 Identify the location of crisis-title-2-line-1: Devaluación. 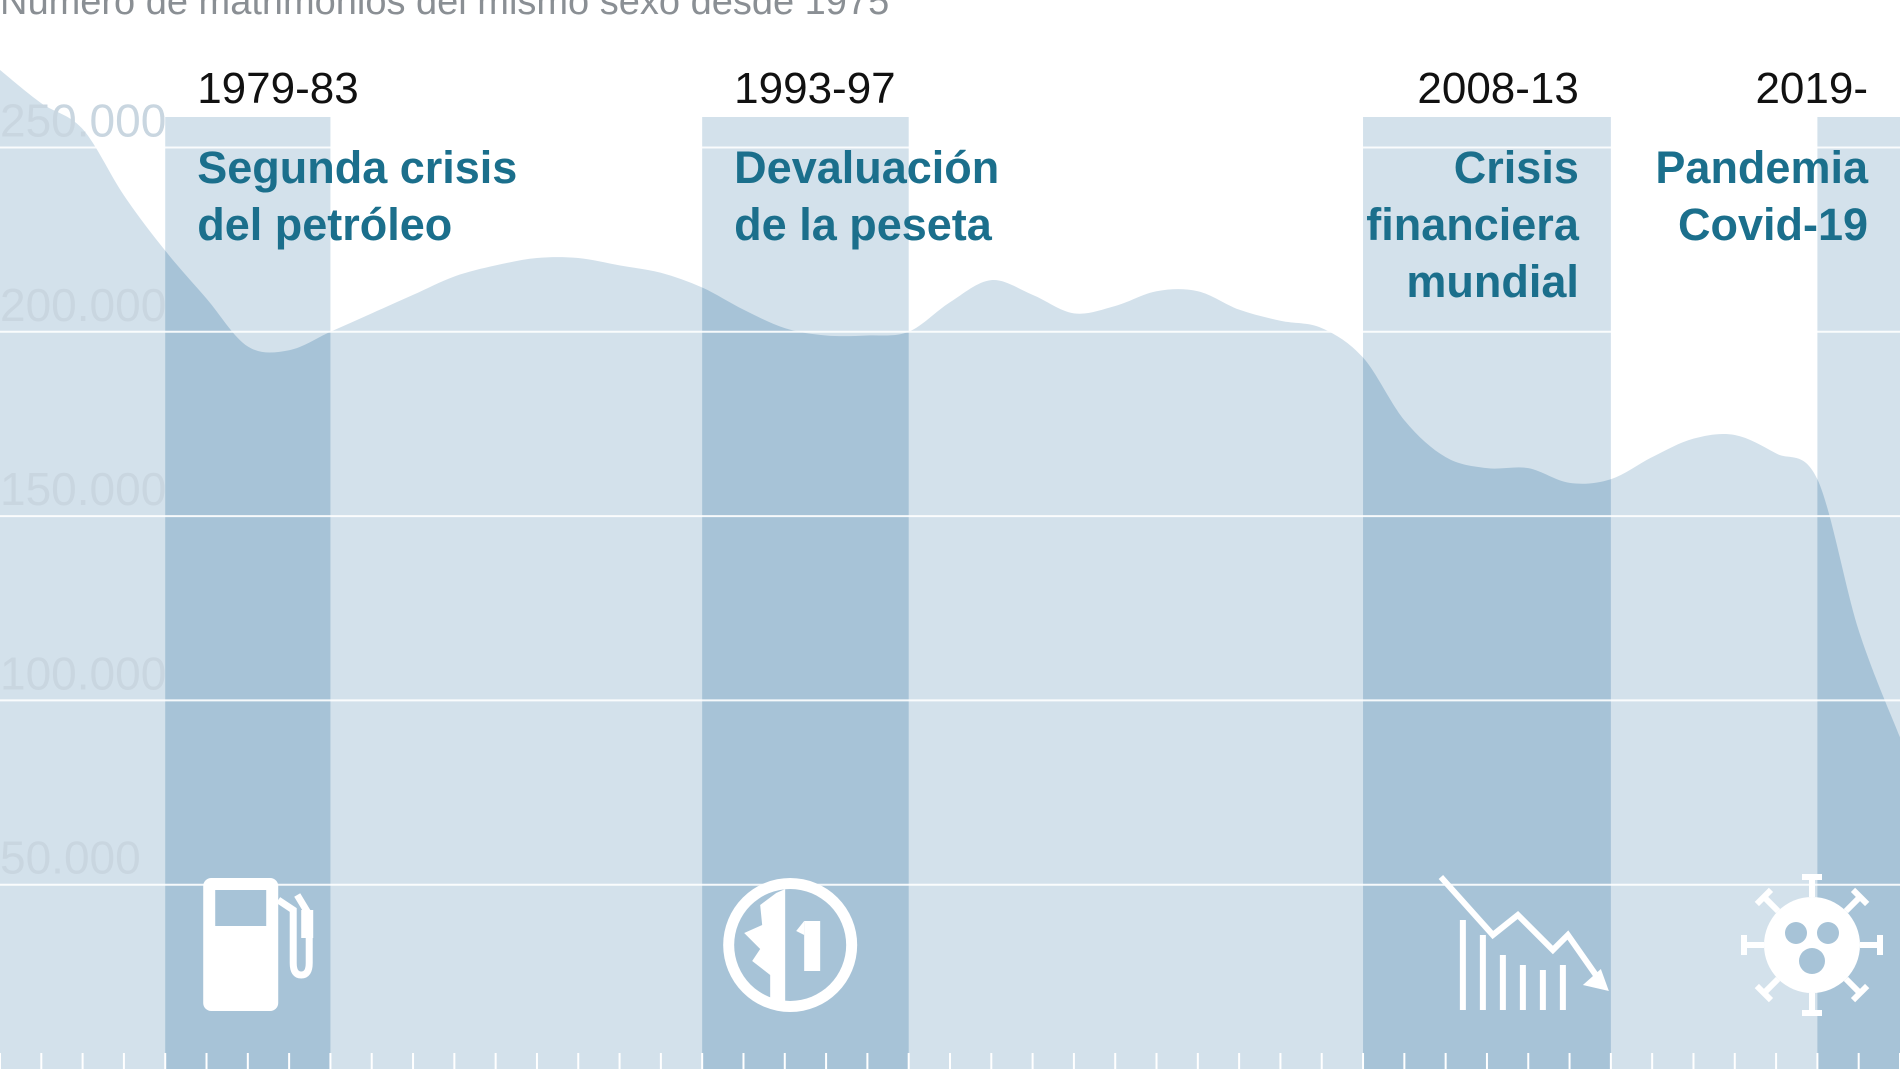
(866, 167).